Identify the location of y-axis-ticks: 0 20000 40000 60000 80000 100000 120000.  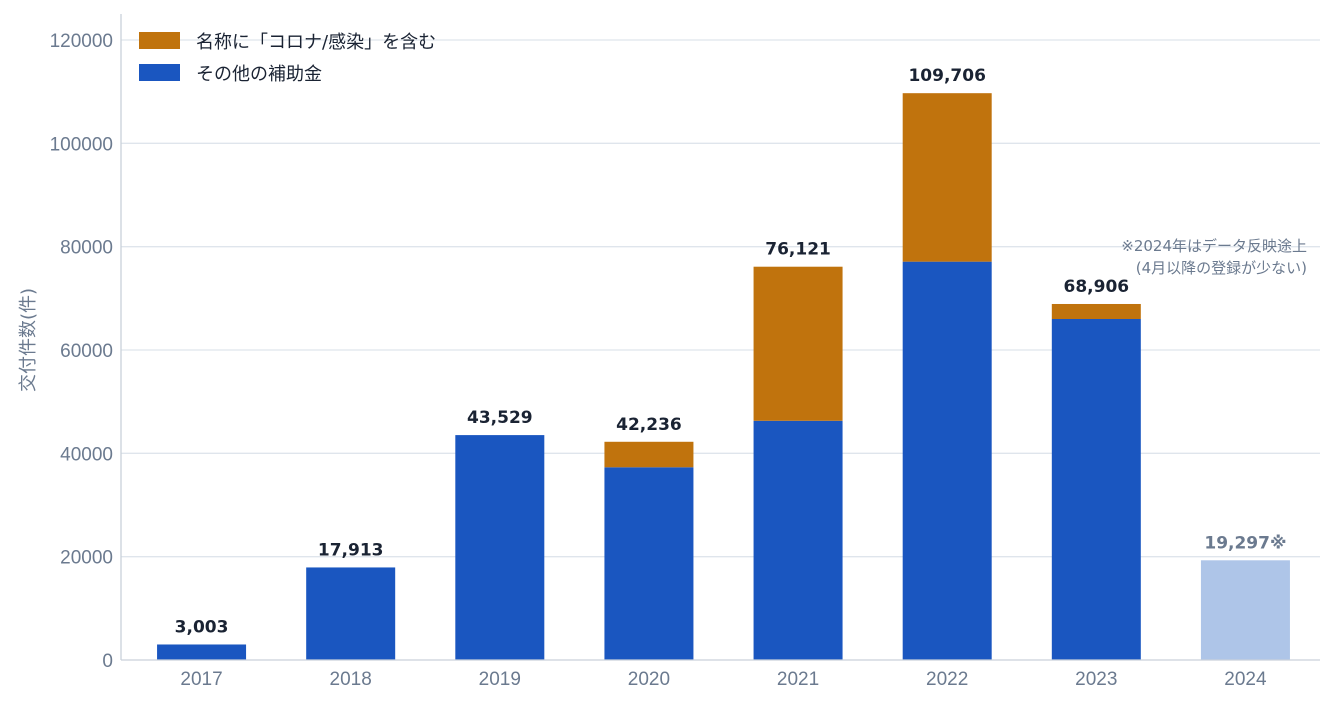
(81, 351).